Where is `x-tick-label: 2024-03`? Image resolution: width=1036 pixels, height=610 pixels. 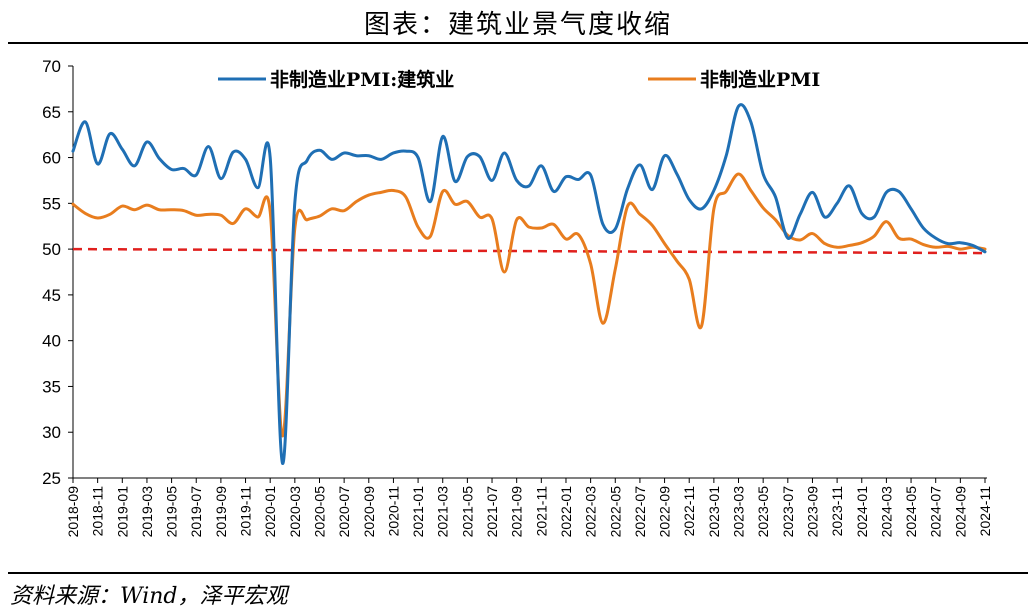 x-tick-label: 2024-03 is located at coordinates (886, 512).